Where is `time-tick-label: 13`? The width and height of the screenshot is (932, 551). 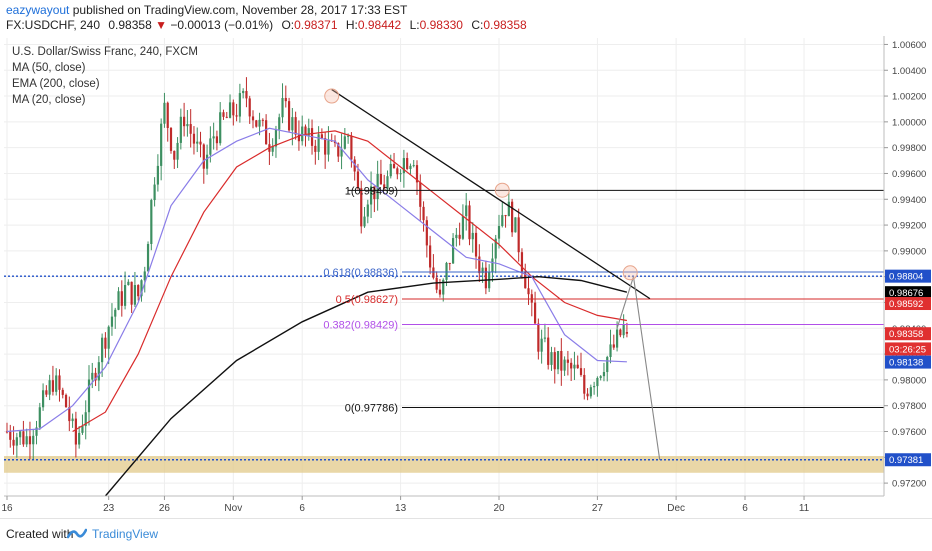
time-tick-label: 13 is located at coordinates (401, 508).